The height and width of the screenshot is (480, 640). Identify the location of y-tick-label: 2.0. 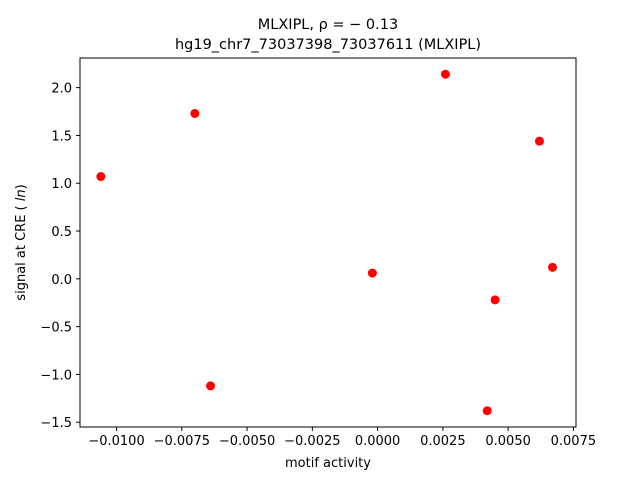
(61, 89).